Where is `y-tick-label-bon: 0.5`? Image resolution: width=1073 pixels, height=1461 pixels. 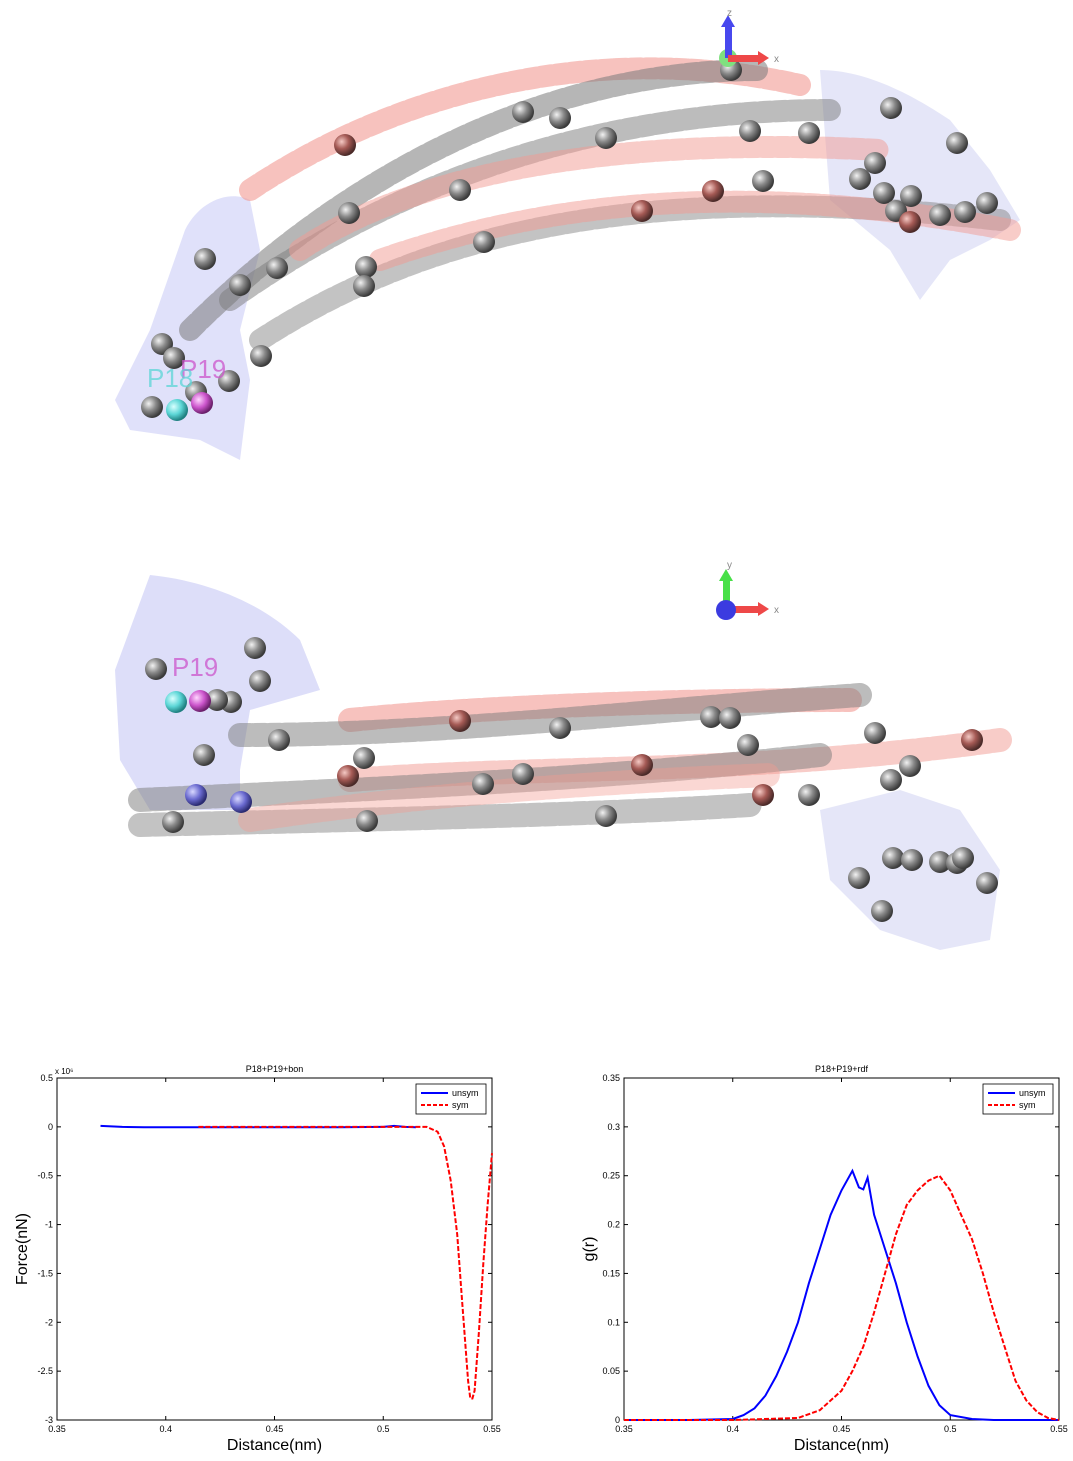
y-tick-label-bon: 0.5 is located at coordinates (46, 1078).